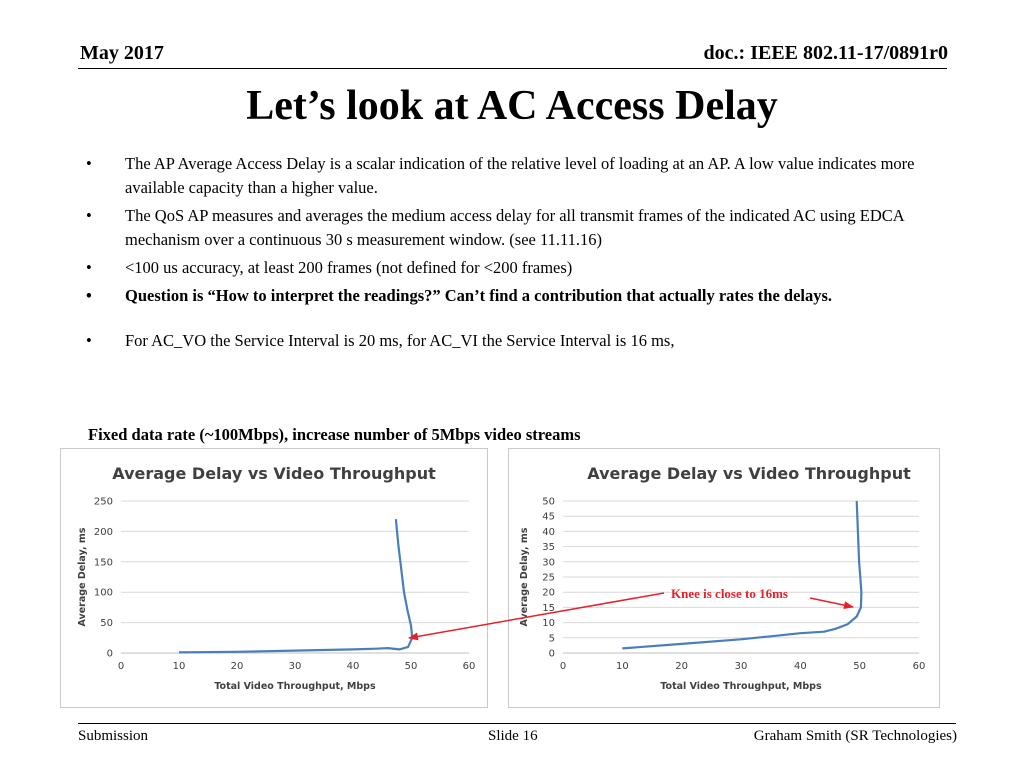 Image resolution: width=1024 pixels, height=768 pixels. What do you see at coordinates (548, 547) in the screenshot?
I see `y-tick-label: 35` at bounding box center [548, 547].